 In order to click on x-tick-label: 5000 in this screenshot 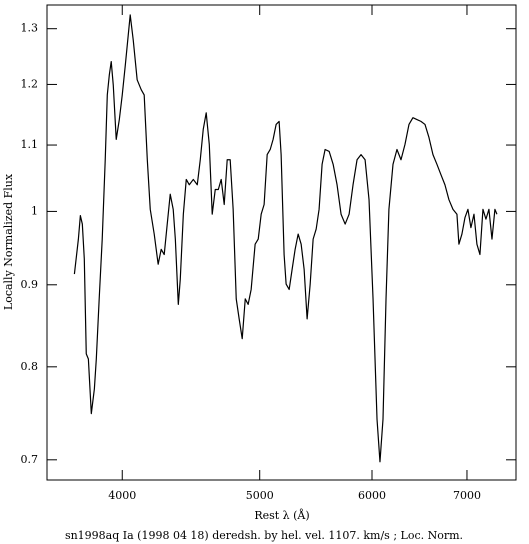, I will do `click(260, 495)`.